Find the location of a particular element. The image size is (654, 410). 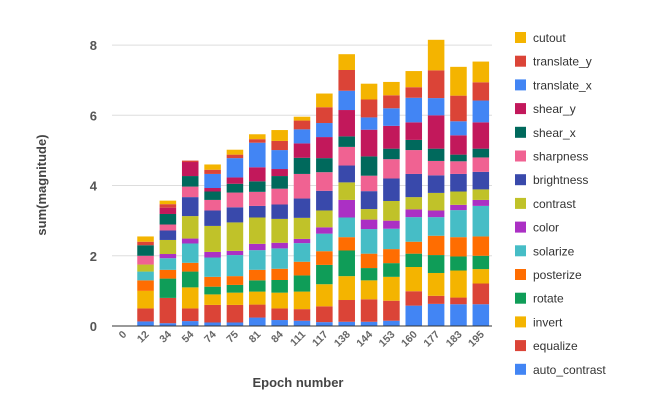

x-axis-title: Epoch number is located at coordinates (297, 382).